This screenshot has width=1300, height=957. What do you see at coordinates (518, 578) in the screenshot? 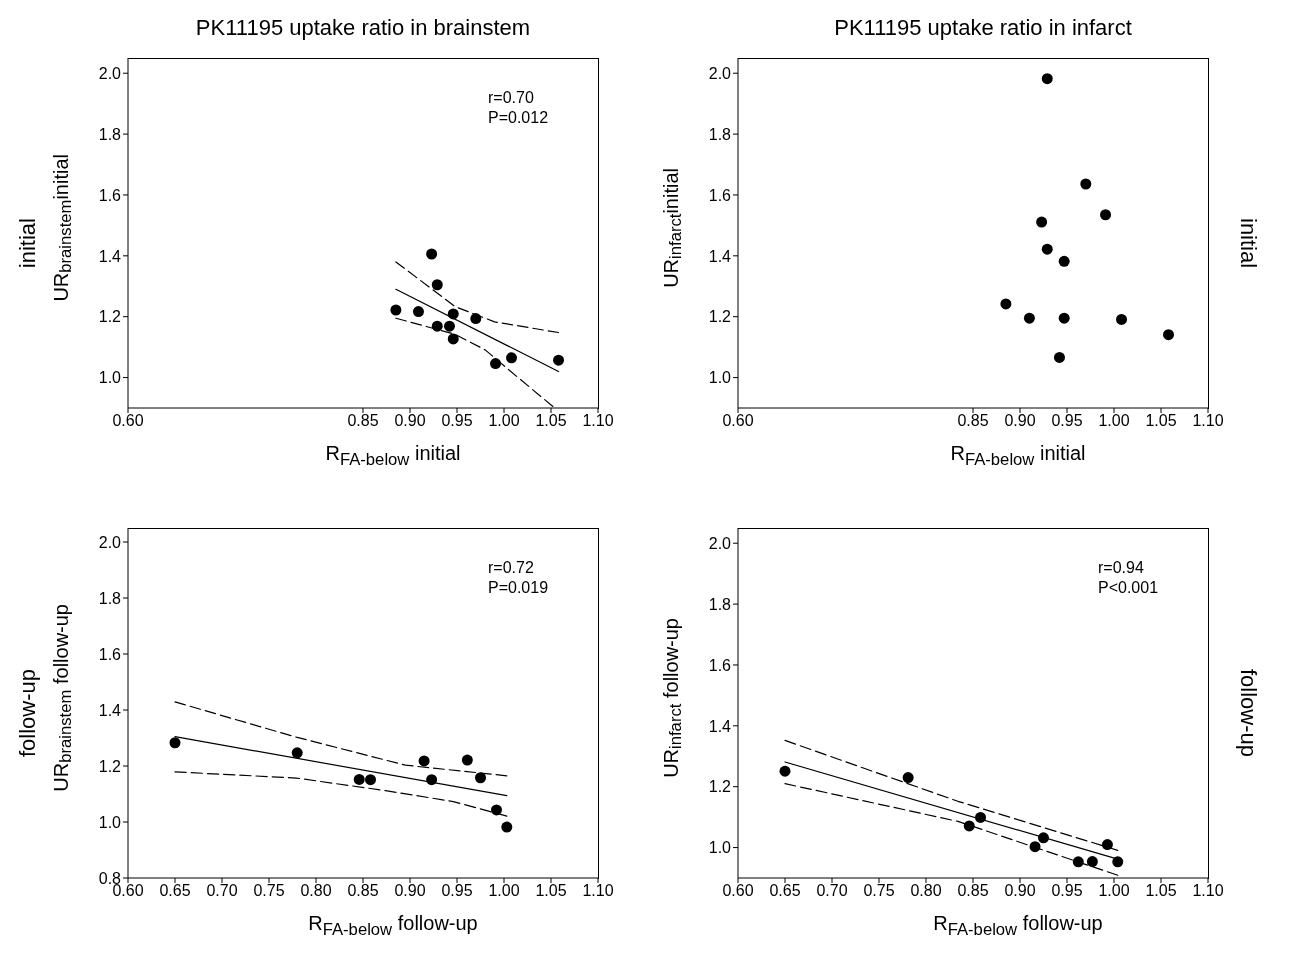
I see `annotation: r=0.72 P=0.019` at bounding box center [518, 578].